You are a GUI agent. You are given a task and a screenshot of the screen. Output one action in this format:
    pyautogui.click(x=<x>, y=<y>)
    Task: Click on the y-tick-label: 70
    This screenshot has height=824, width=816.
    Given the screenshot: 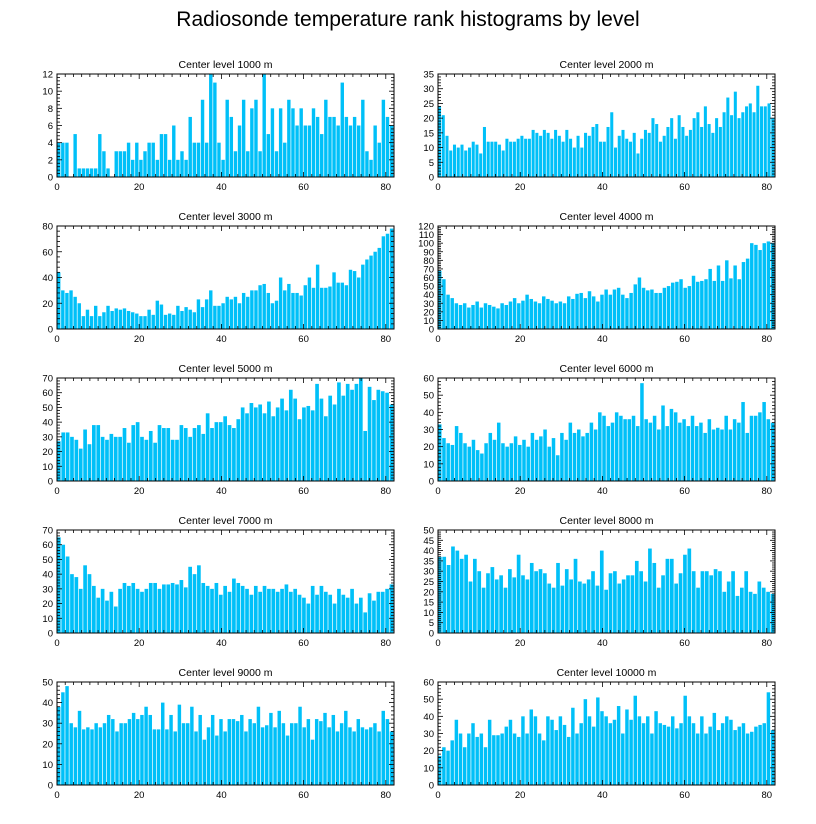 What is the action you would take?
    pyautogui.click(x=47, y=531)
    